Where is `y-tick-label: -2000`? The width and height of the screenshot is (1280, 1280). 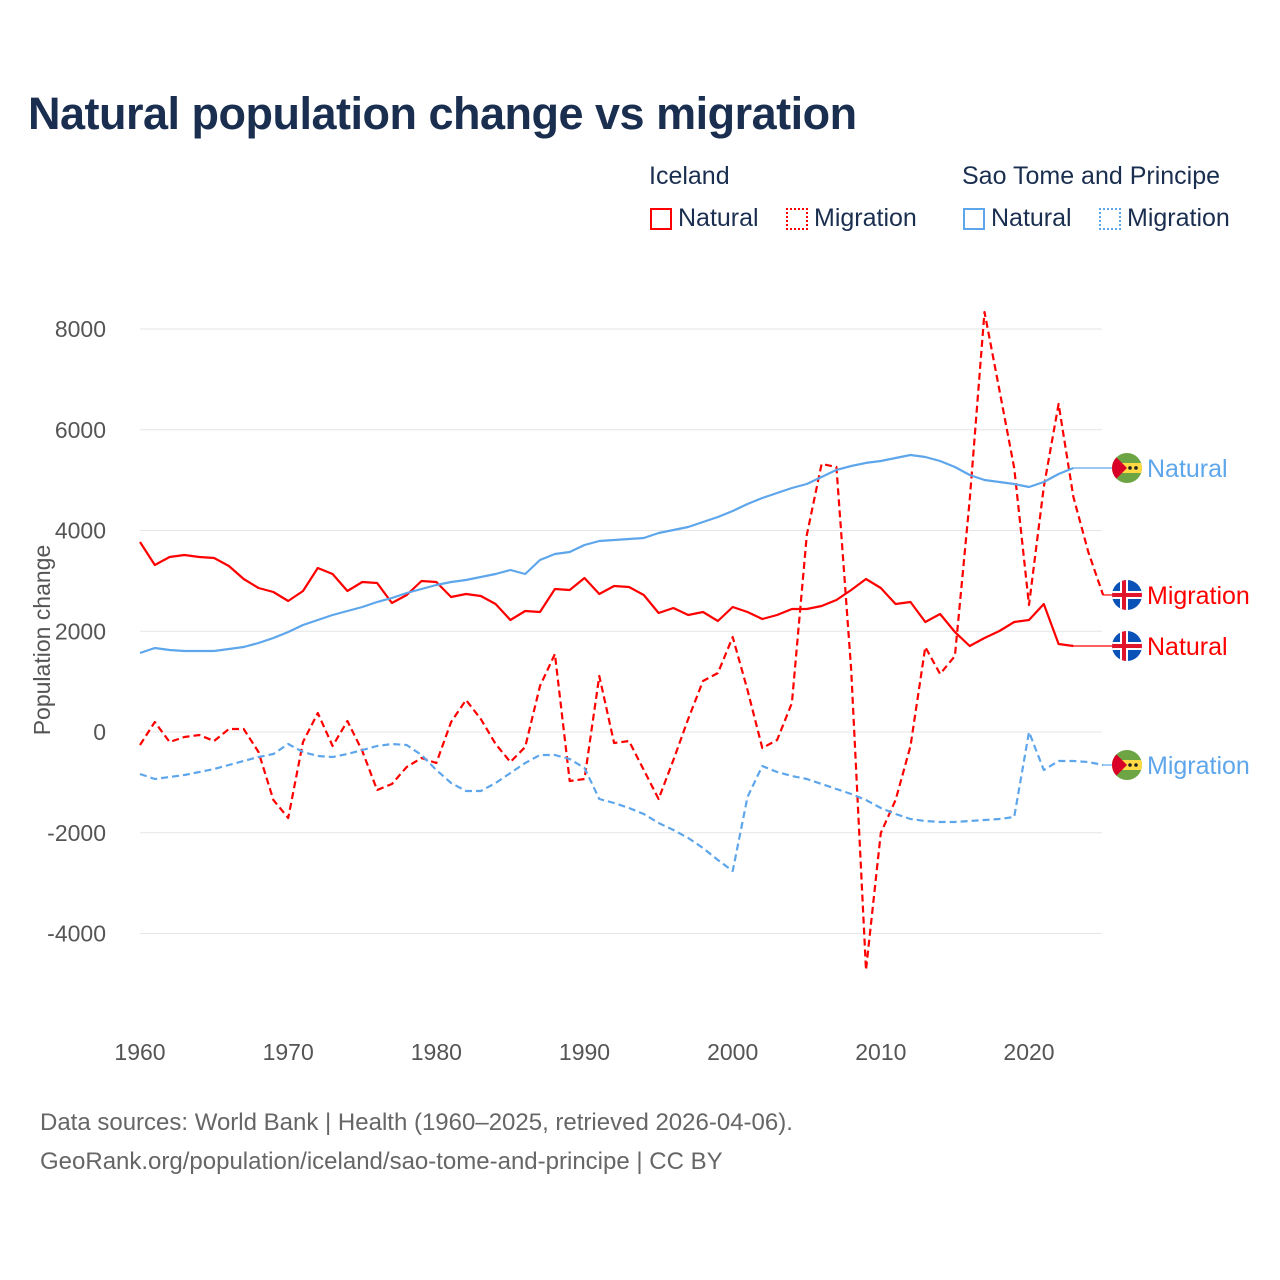
y-tick-label: -2000 is located at coordinates (76, 833).